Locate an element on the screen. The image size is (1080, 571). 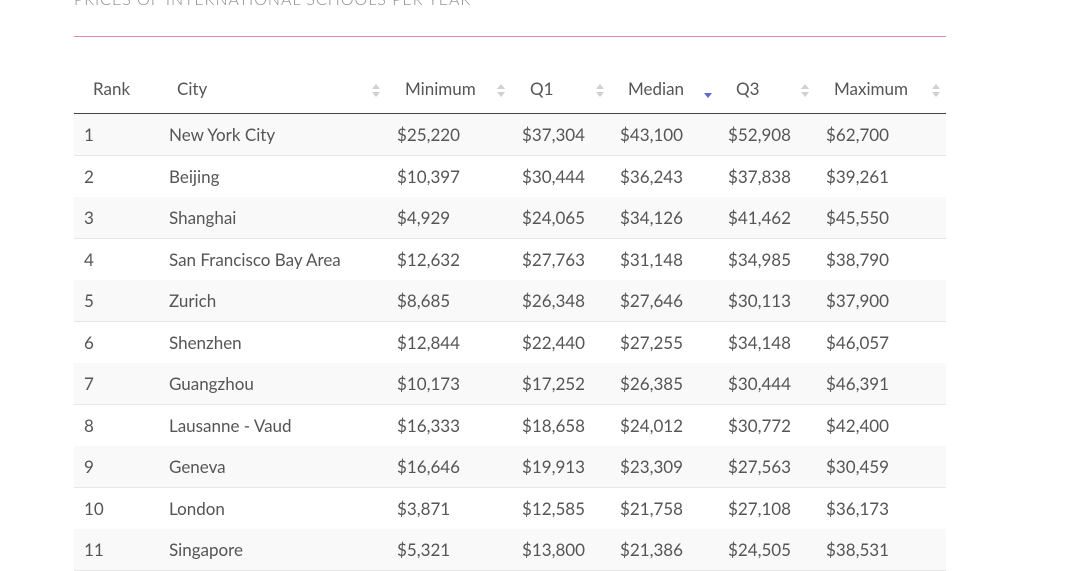
table-cell: $12,632 is located at coordinates (429, 259).